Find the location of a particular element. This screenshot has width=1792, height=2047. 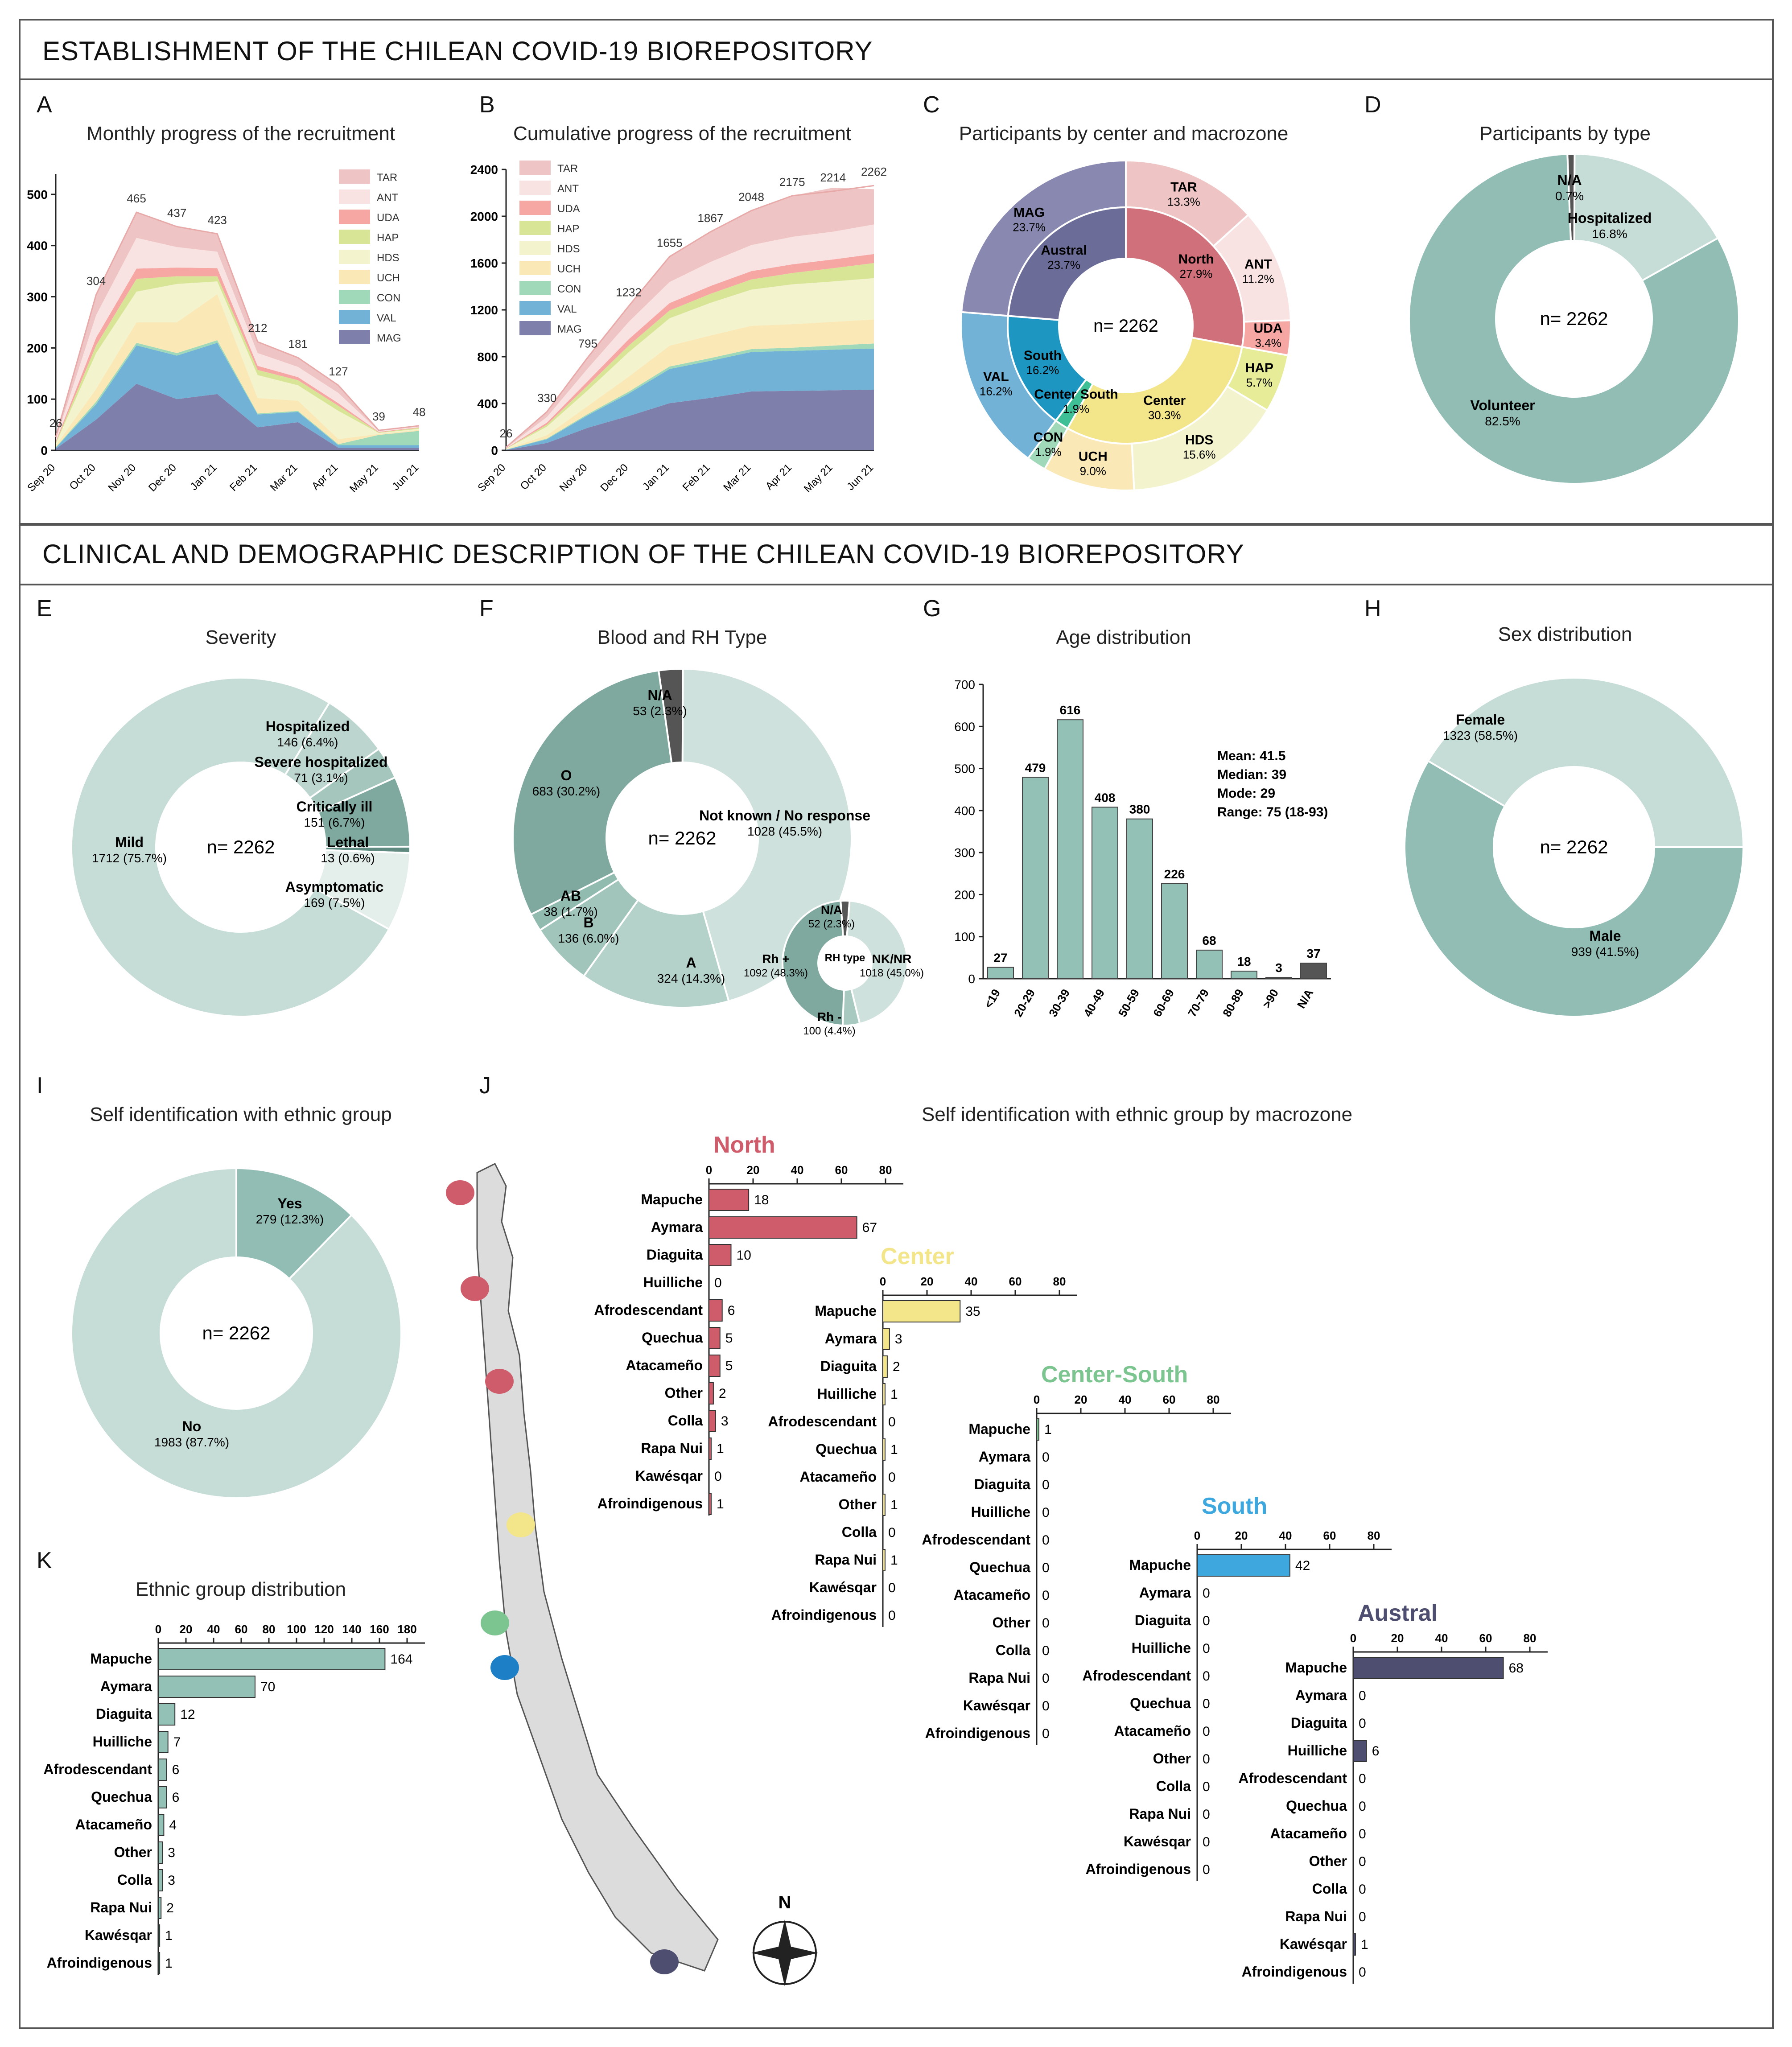

zone-center-south-x-tick-label: 80 is located at coordinates (1213, 1399).